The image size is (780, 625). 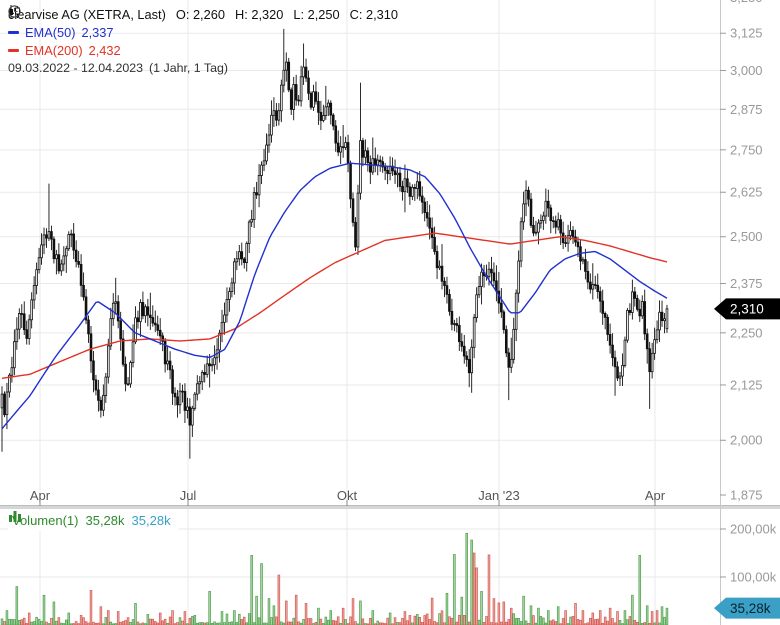 What do you see at coordinates (746, 149) in the screenshot?
I see `price-axis-label: 2,750` at bounding box center [746, 149].